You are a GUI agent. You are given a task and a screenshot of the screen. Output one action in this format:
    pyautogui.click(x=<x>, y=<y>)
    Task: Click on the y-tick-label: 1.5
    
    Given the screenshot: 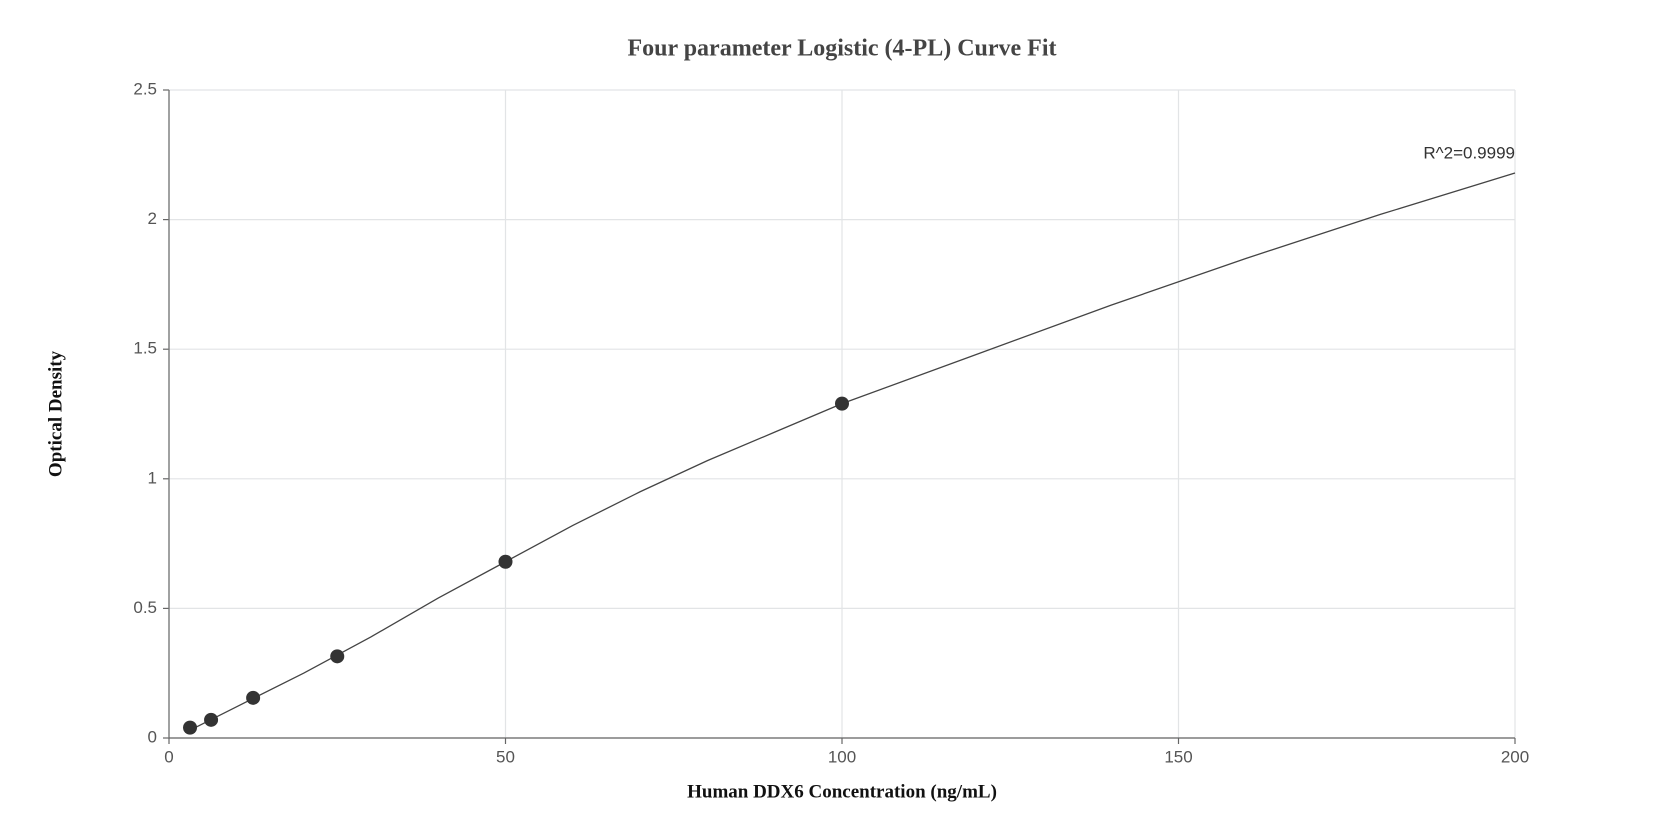 What is the action you would take?
    pyautogui.click(x=145, y=348)
    